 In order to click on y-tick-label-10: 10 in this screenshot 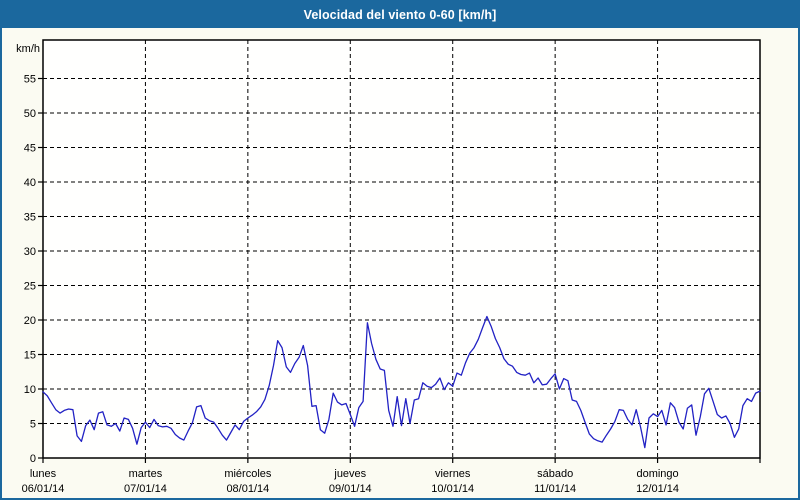, I will do `click(30, 390)`.